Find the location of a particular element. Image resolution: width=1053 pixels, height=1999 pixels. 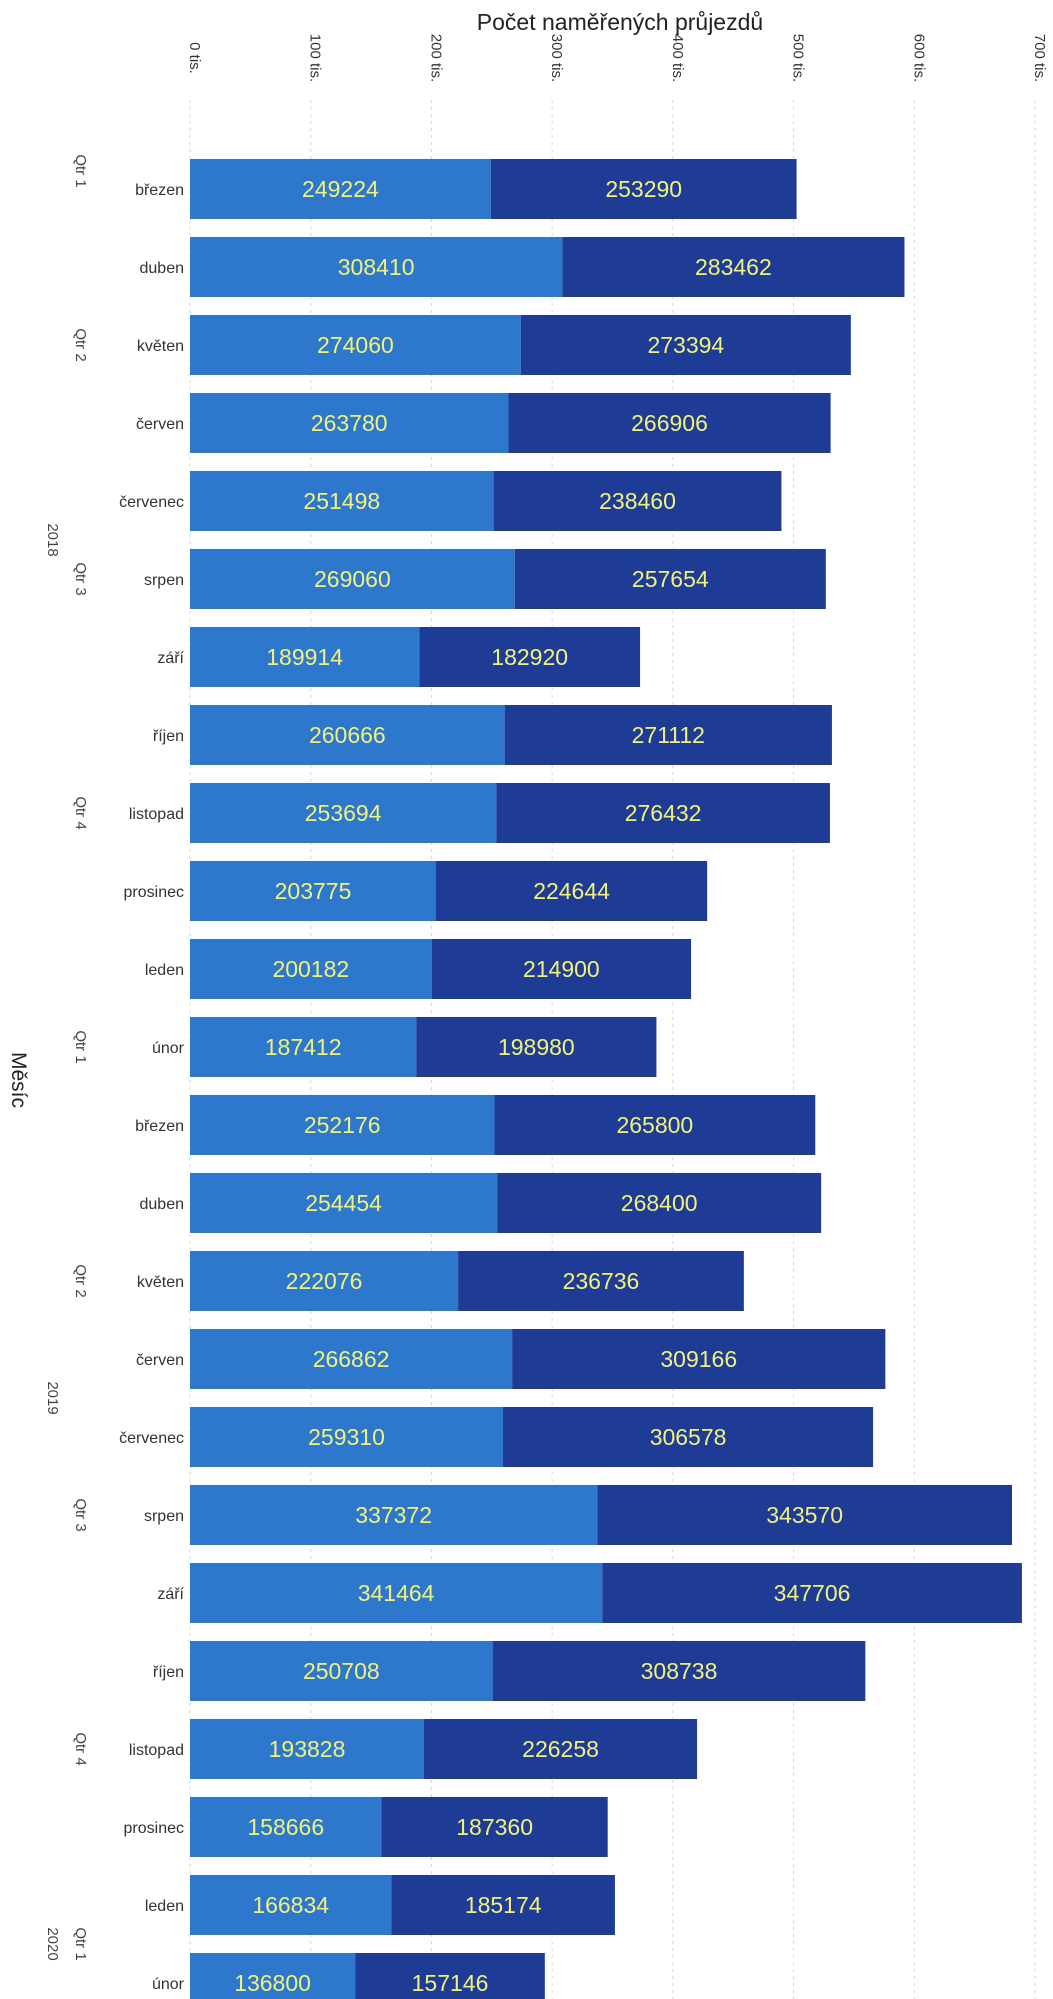

data-label: 253290 is located at coordinates (643, 189).